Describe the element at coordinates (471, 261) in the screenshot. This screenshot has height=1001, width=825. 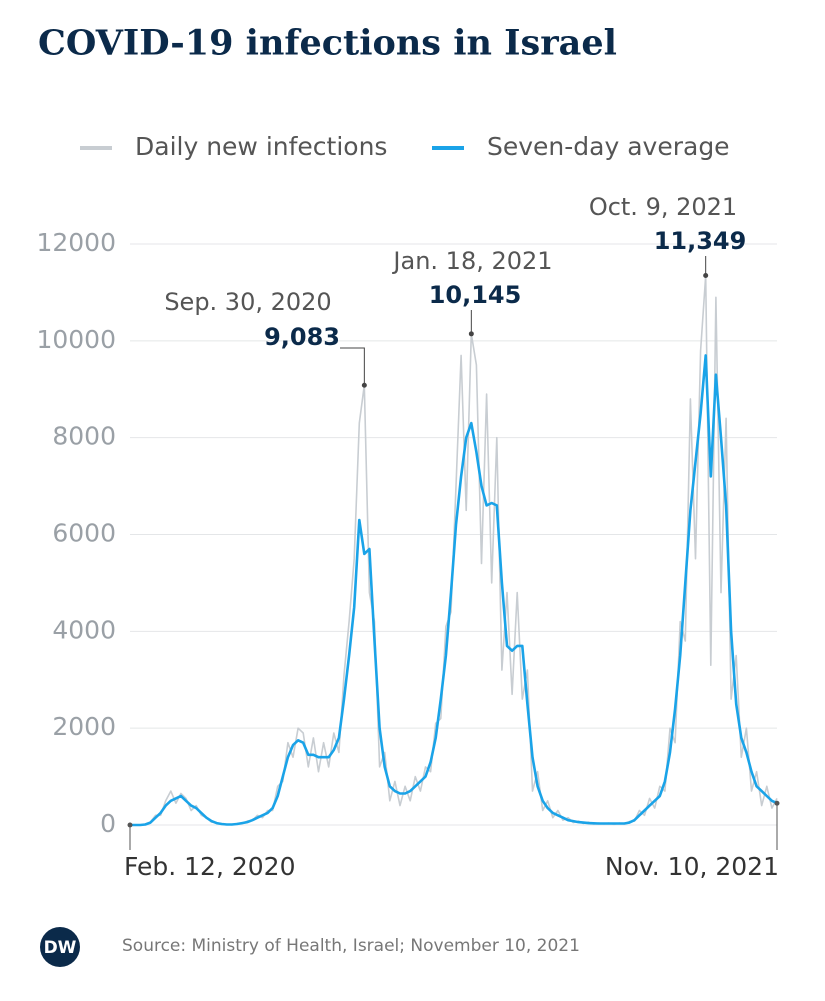
I see `annotation-date: Jan. 18, 2021` at that location.